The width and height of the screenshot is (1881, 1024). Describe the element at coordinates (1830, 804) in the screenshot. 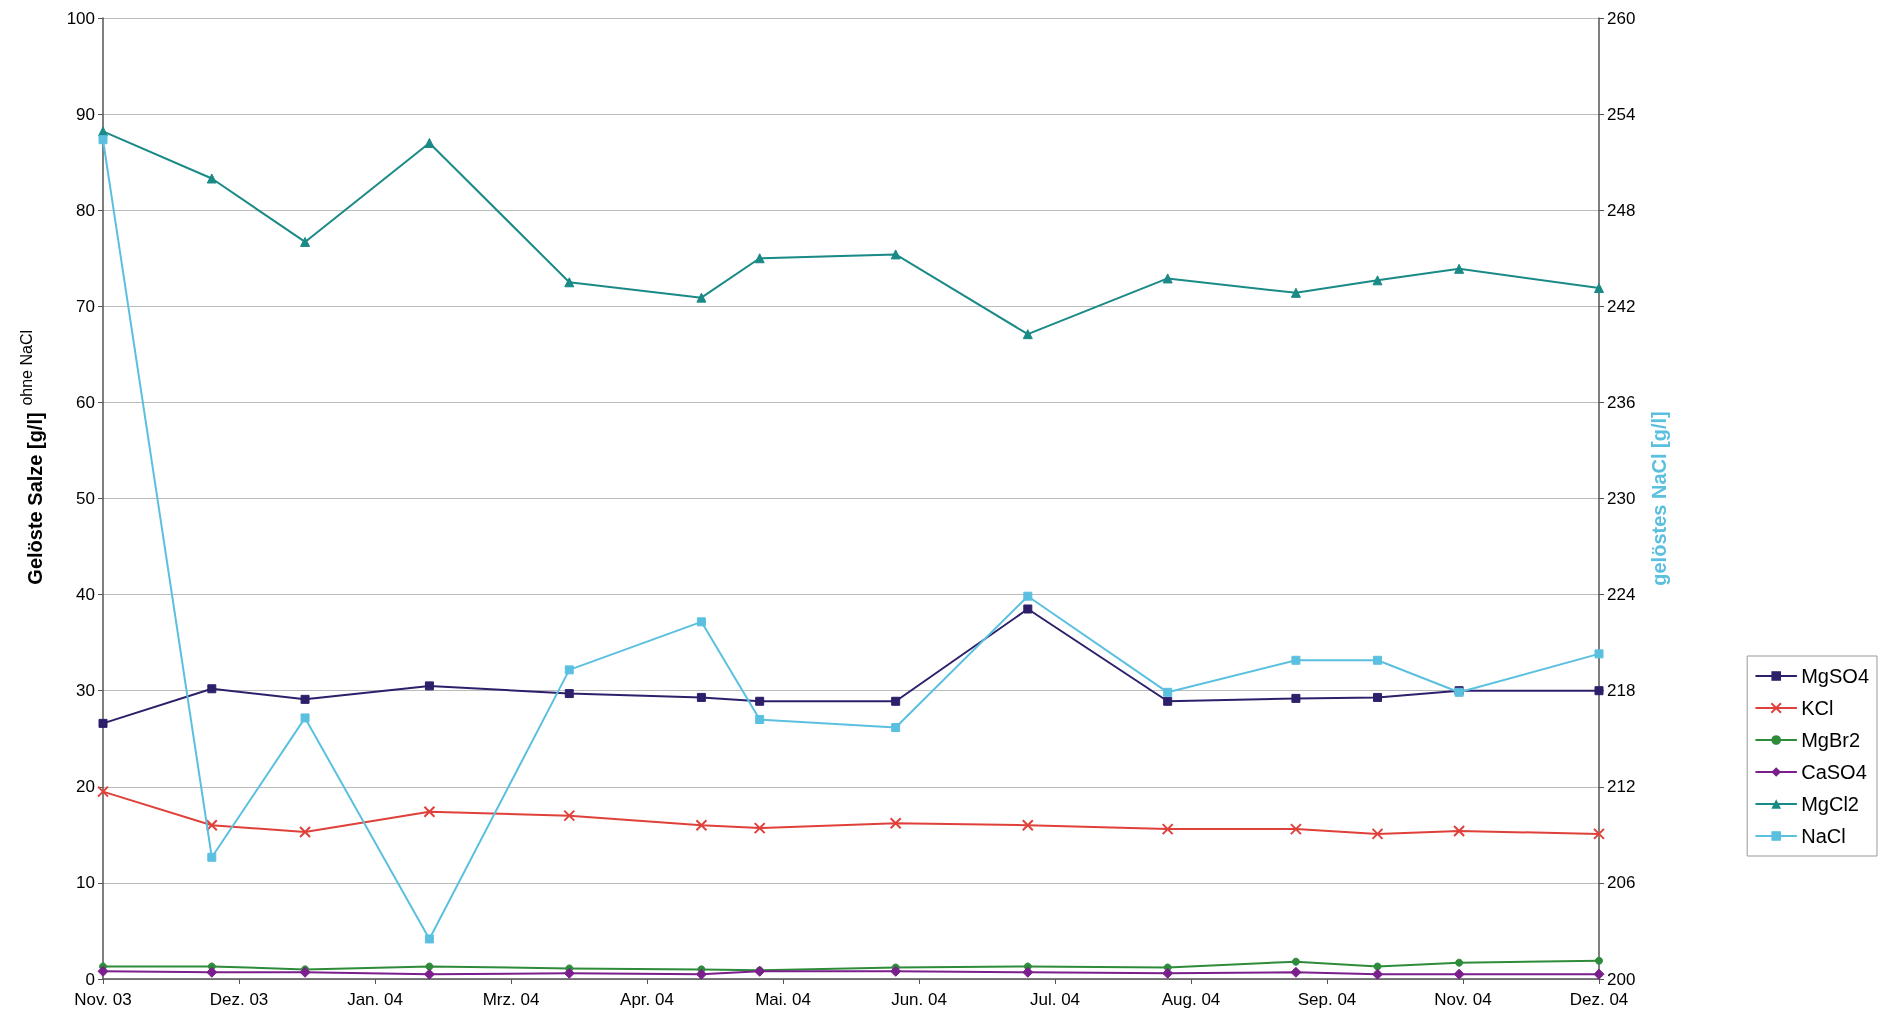

I see `legend-label: MgCl2` at that location.